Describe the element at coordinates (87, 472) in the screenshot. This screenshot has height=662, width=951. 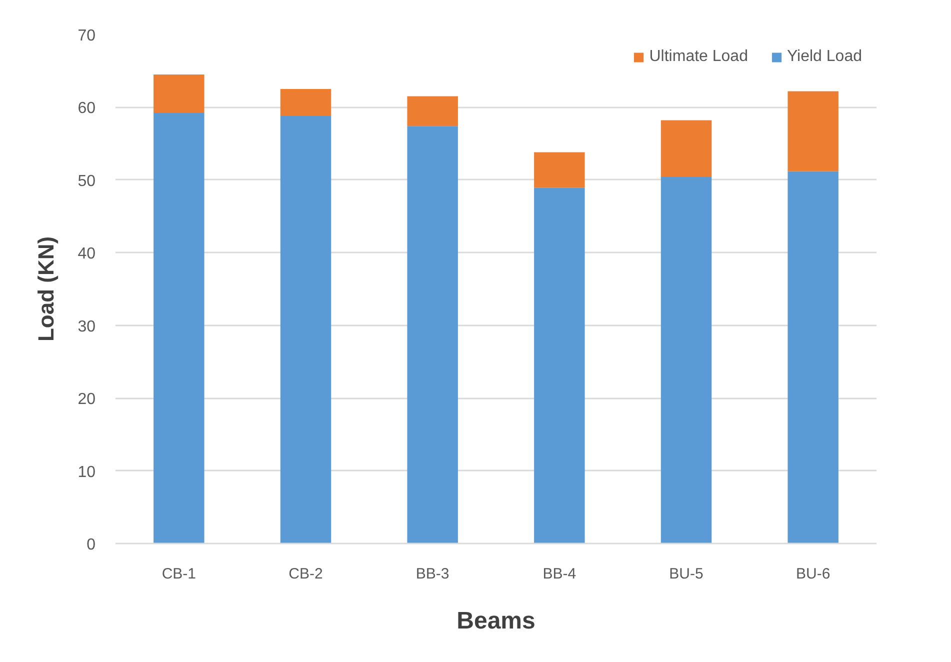
I see `y-tick-label: 10` at that location.